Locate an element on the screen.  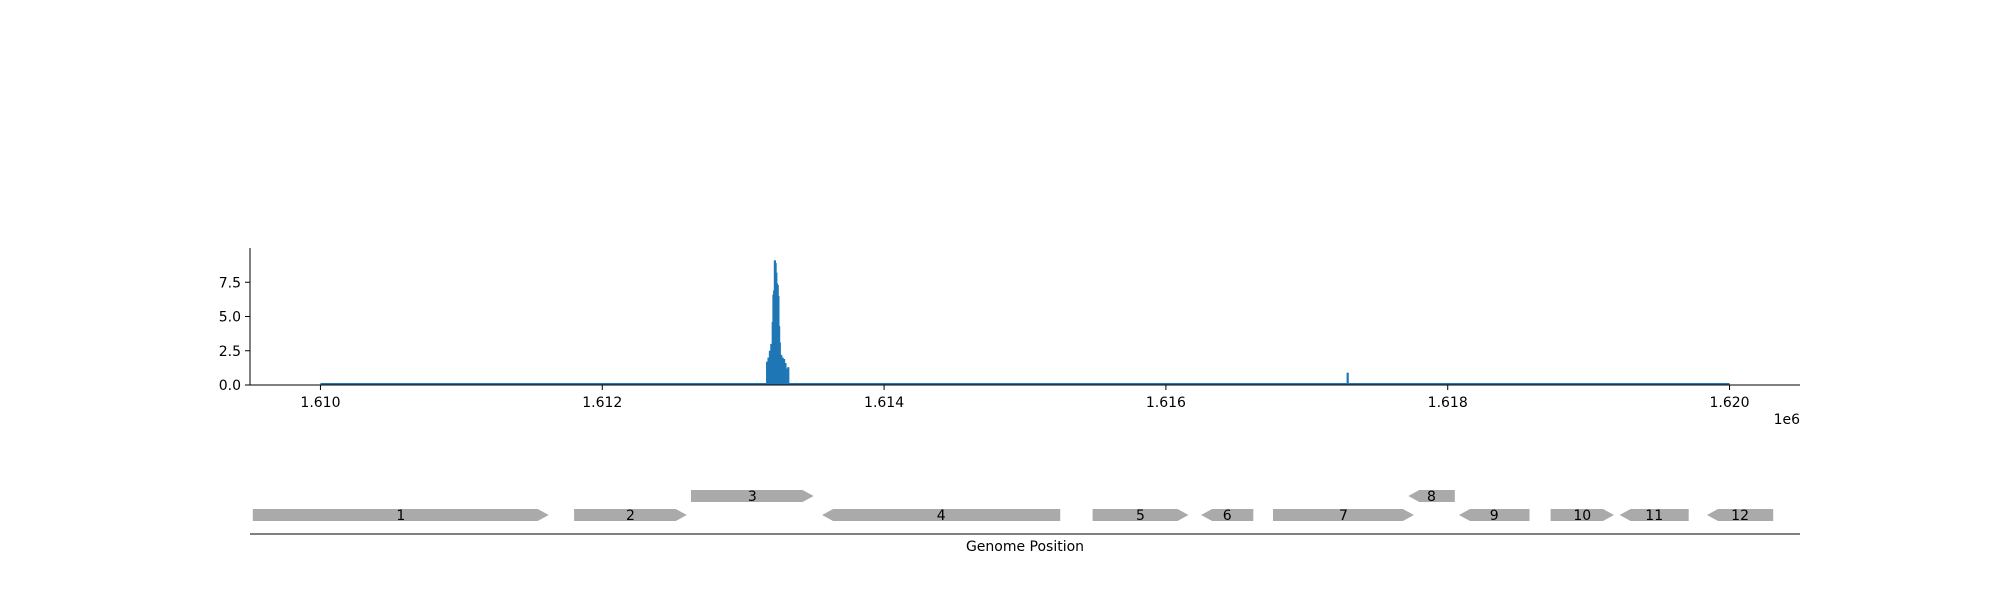
y-tick-label: 5.0 is located at coordinates (230, 318).